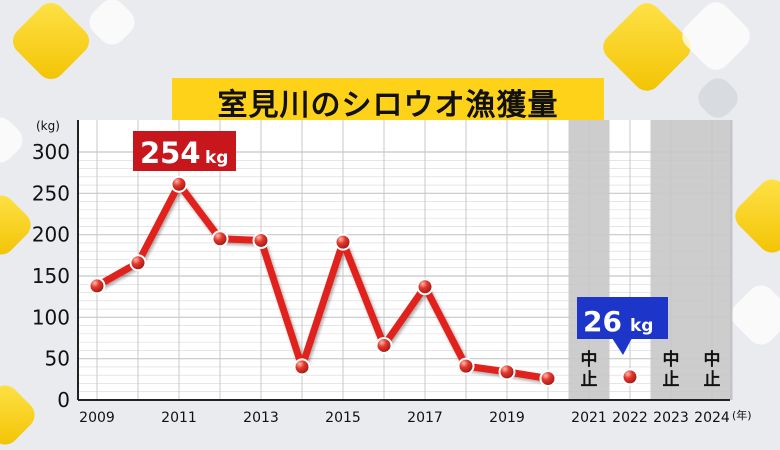 This screenshot has height=450, width=780. Describe the element at coordinates (51, 152) in the screenshot. I see `y-tick-label: 300` at that location.